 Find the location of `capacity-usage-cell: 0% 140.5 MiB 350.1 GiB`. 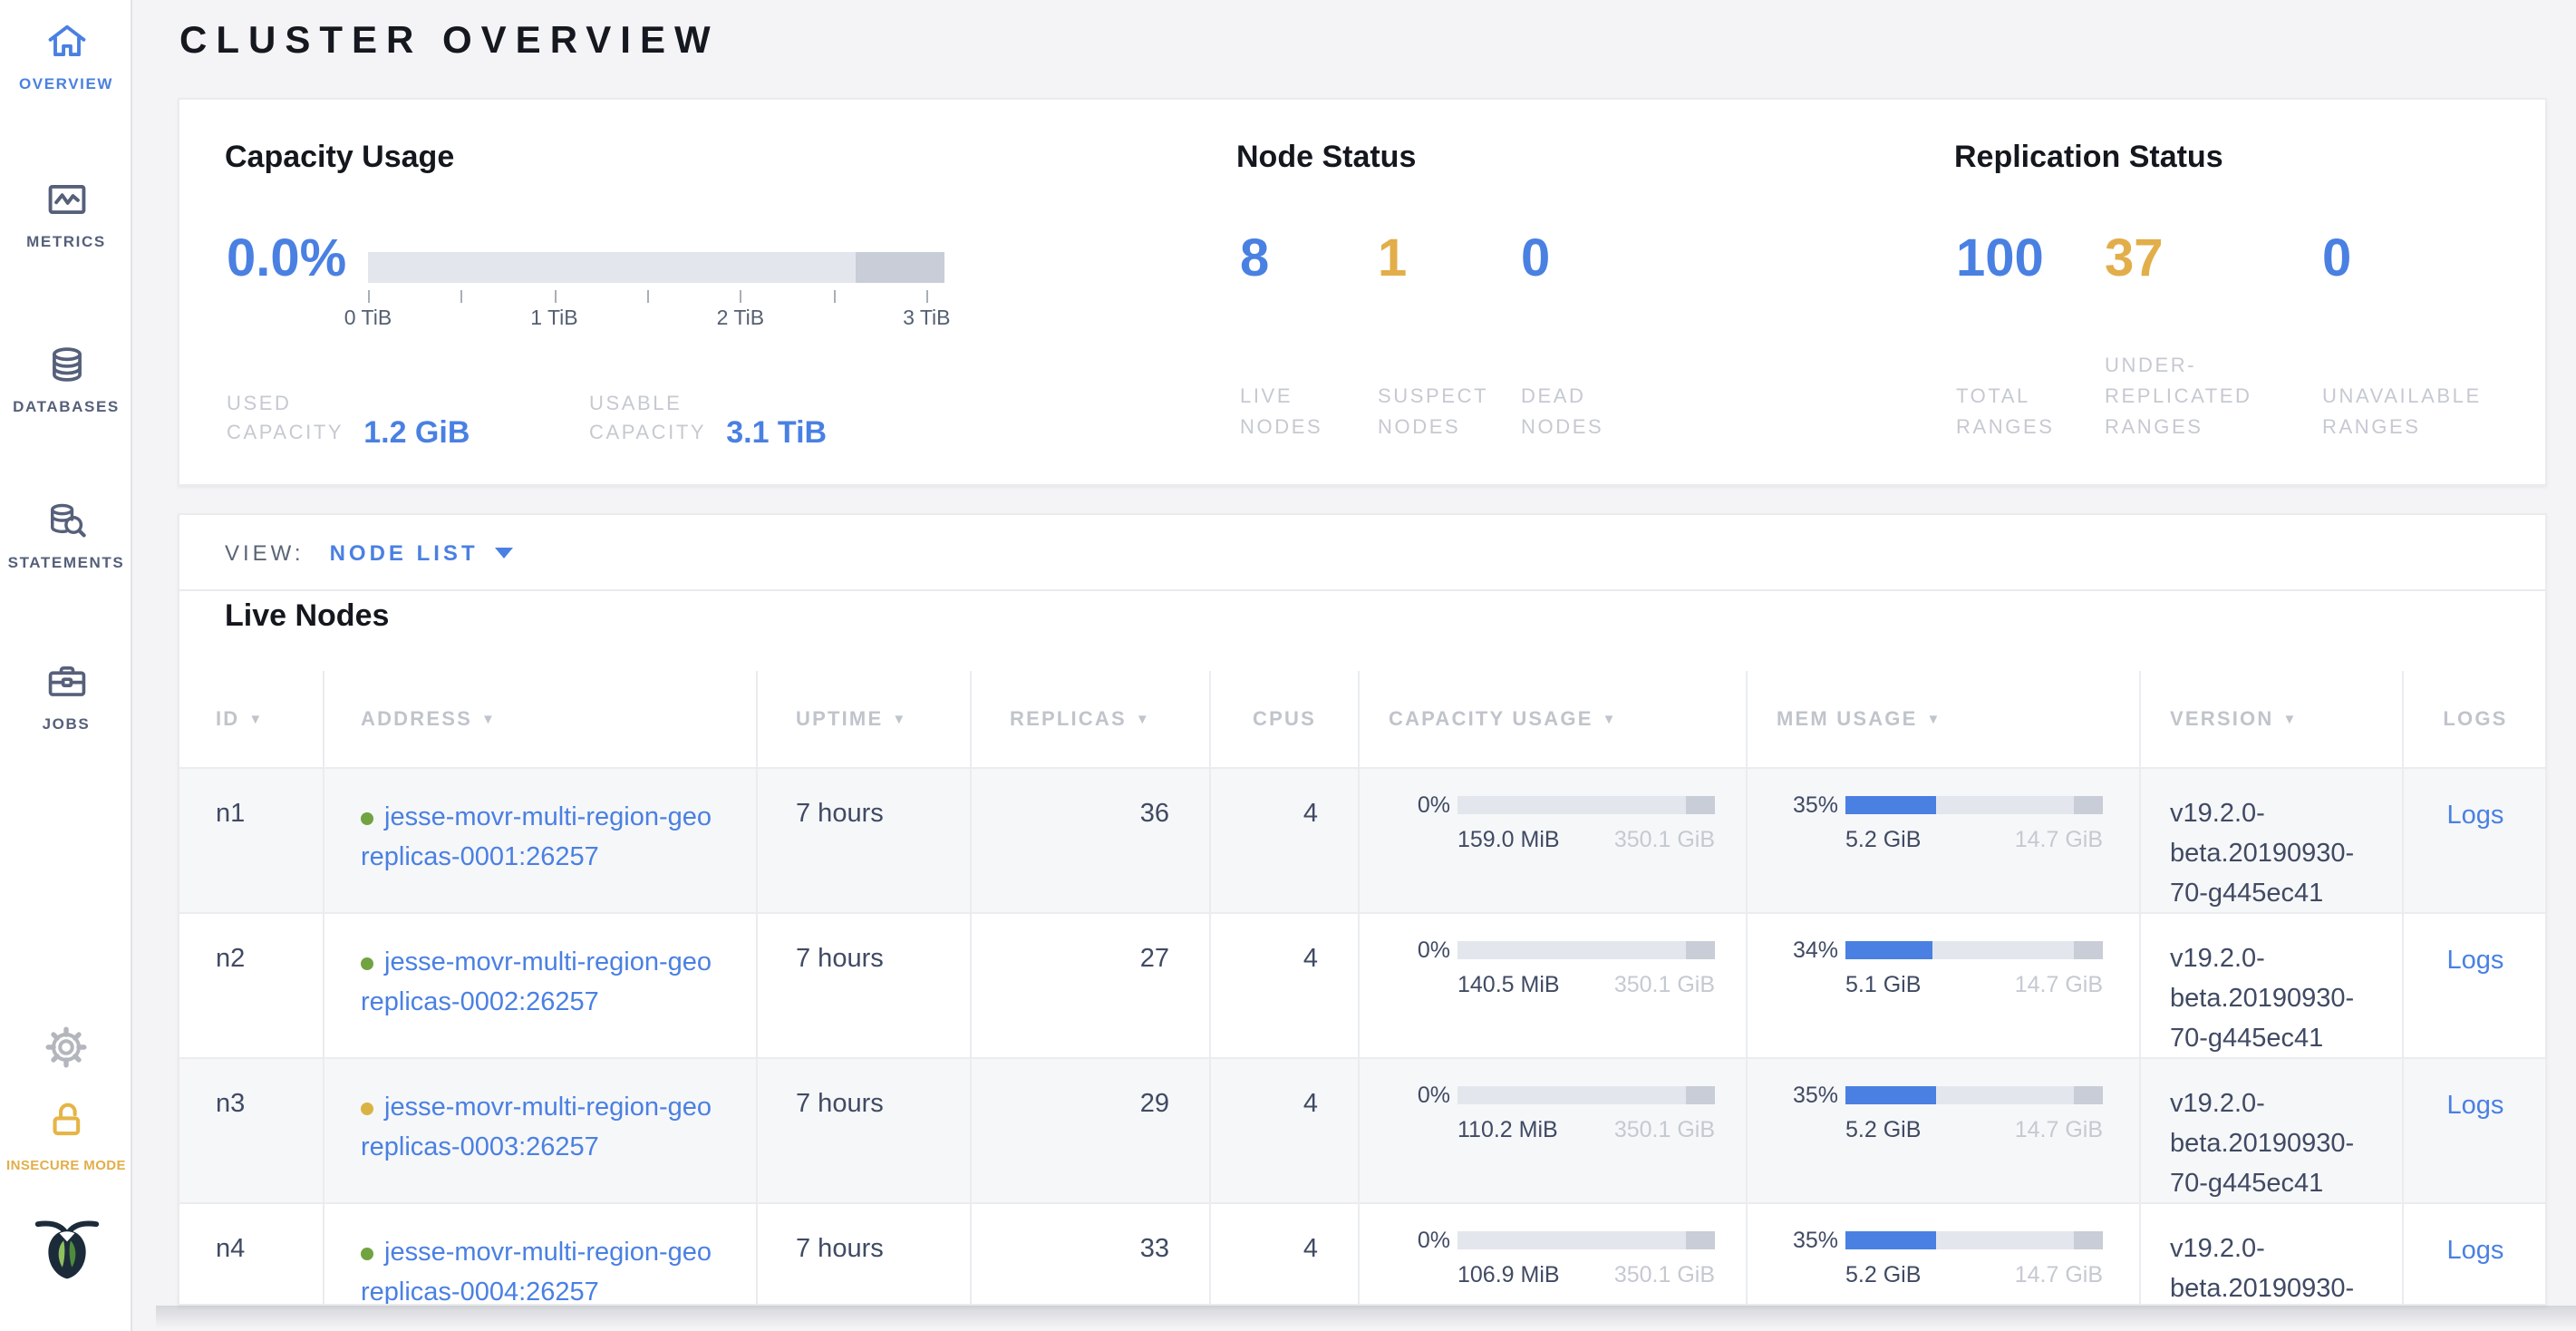

capacity-usage-cell: 0% 140.5 MiB 350.1 GiB is located at coordinates (1552, 986).